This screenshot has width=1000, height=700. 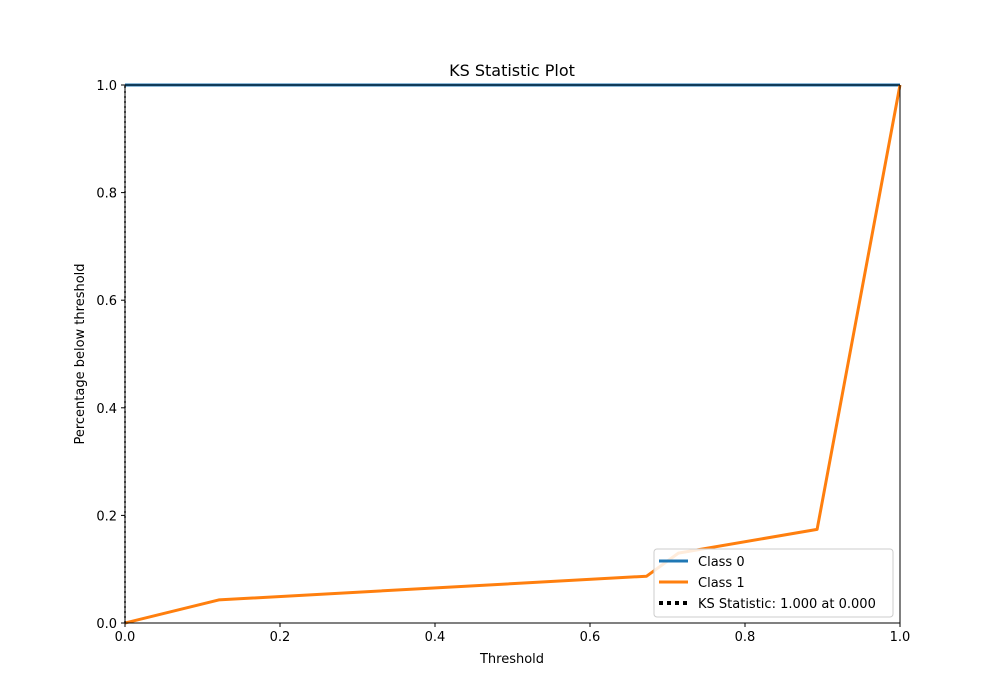 I want to click on chart-title: KS Statistic Plot, so click(x=512, y=70).